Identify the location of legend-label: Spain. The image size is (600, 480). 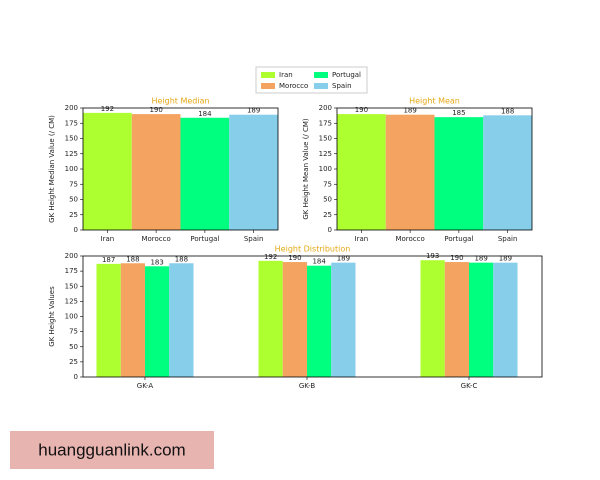
(342, 86).